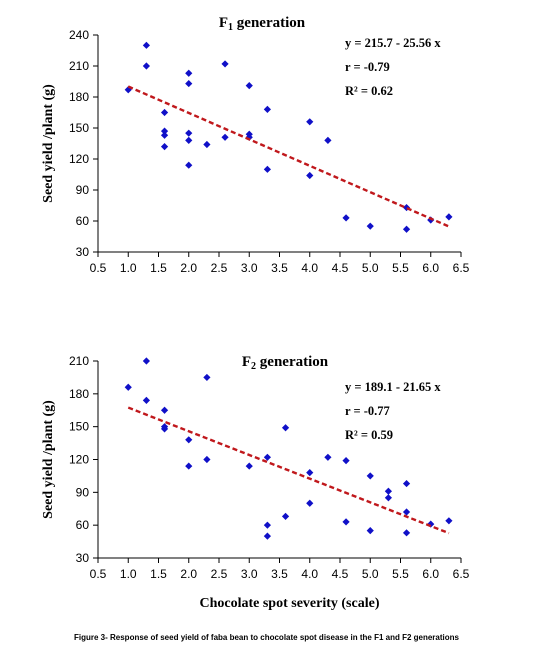 The image size is (533, 658). I want to click on y-tick-label: 30, so click(83, 252).